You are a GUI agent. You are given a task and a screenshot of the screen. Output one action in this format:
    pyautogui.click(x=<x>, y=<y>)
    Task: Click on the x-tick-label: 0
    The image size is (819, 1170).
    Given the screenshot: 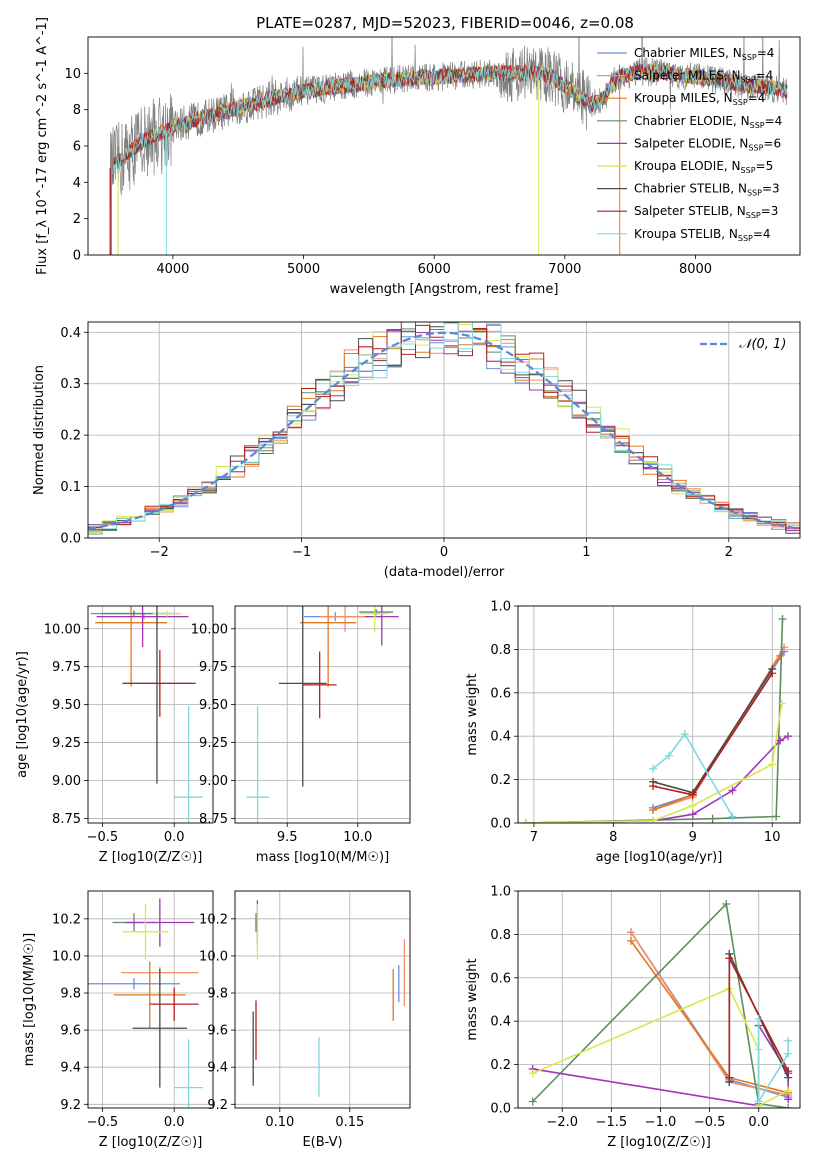 What is the action you would take?
    pyautogui.click(x=444, y=552)
    